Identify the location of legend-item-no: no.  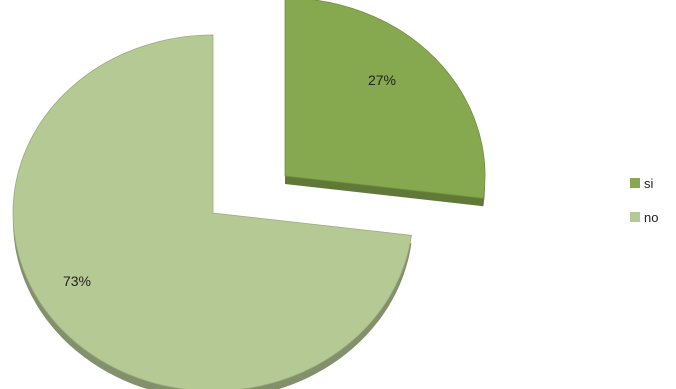
(653, 217).